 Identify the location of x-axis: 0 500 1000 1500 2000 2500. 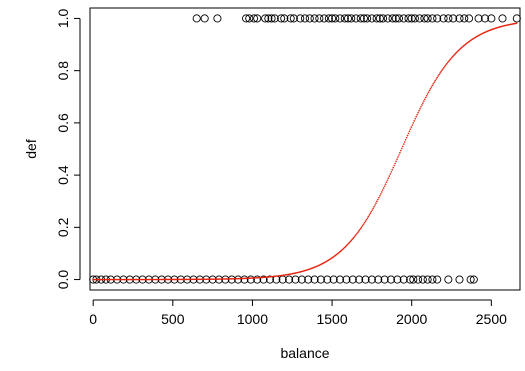
(298, 313).